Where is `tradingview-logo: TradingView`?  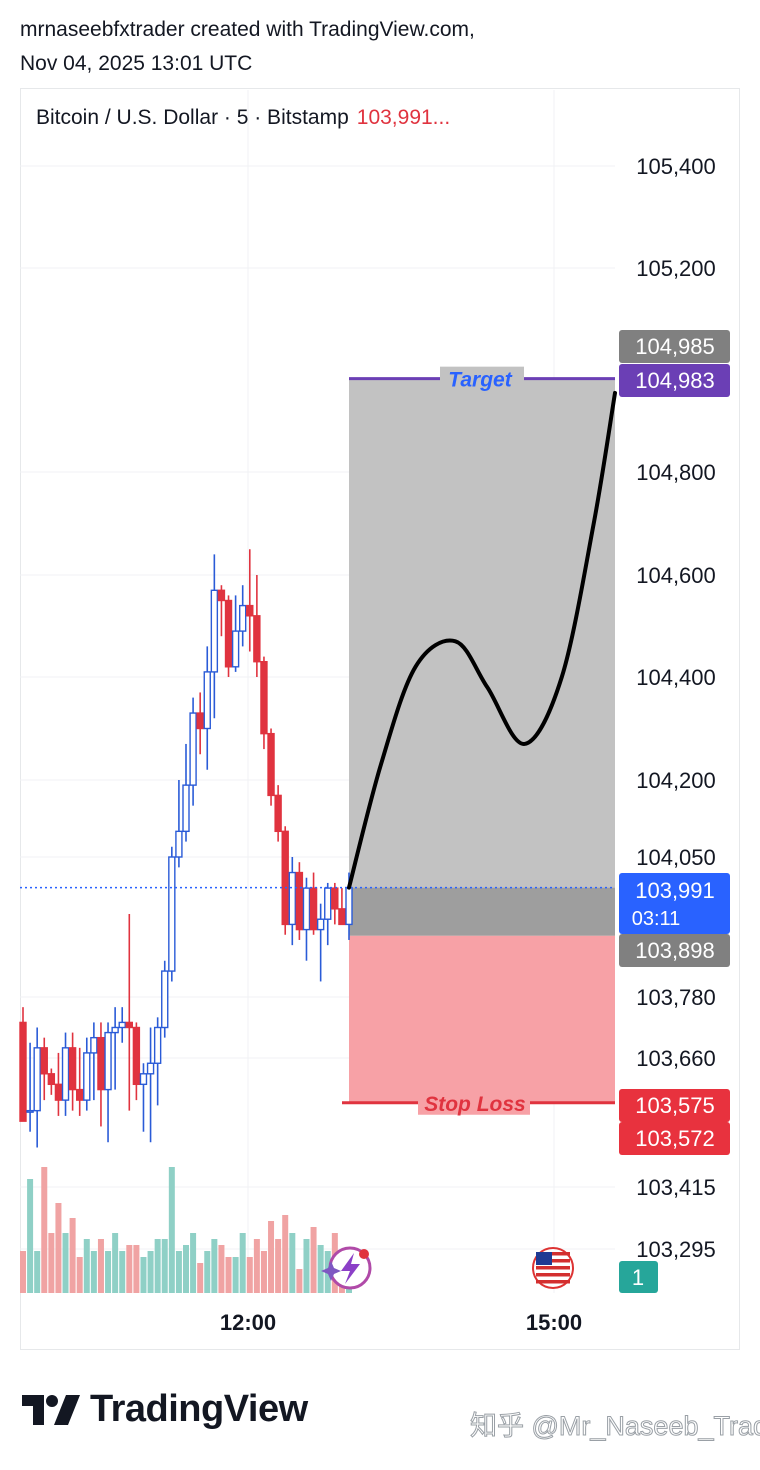 tradingview-logo: TradingView is located at coordinates (165, 1409).